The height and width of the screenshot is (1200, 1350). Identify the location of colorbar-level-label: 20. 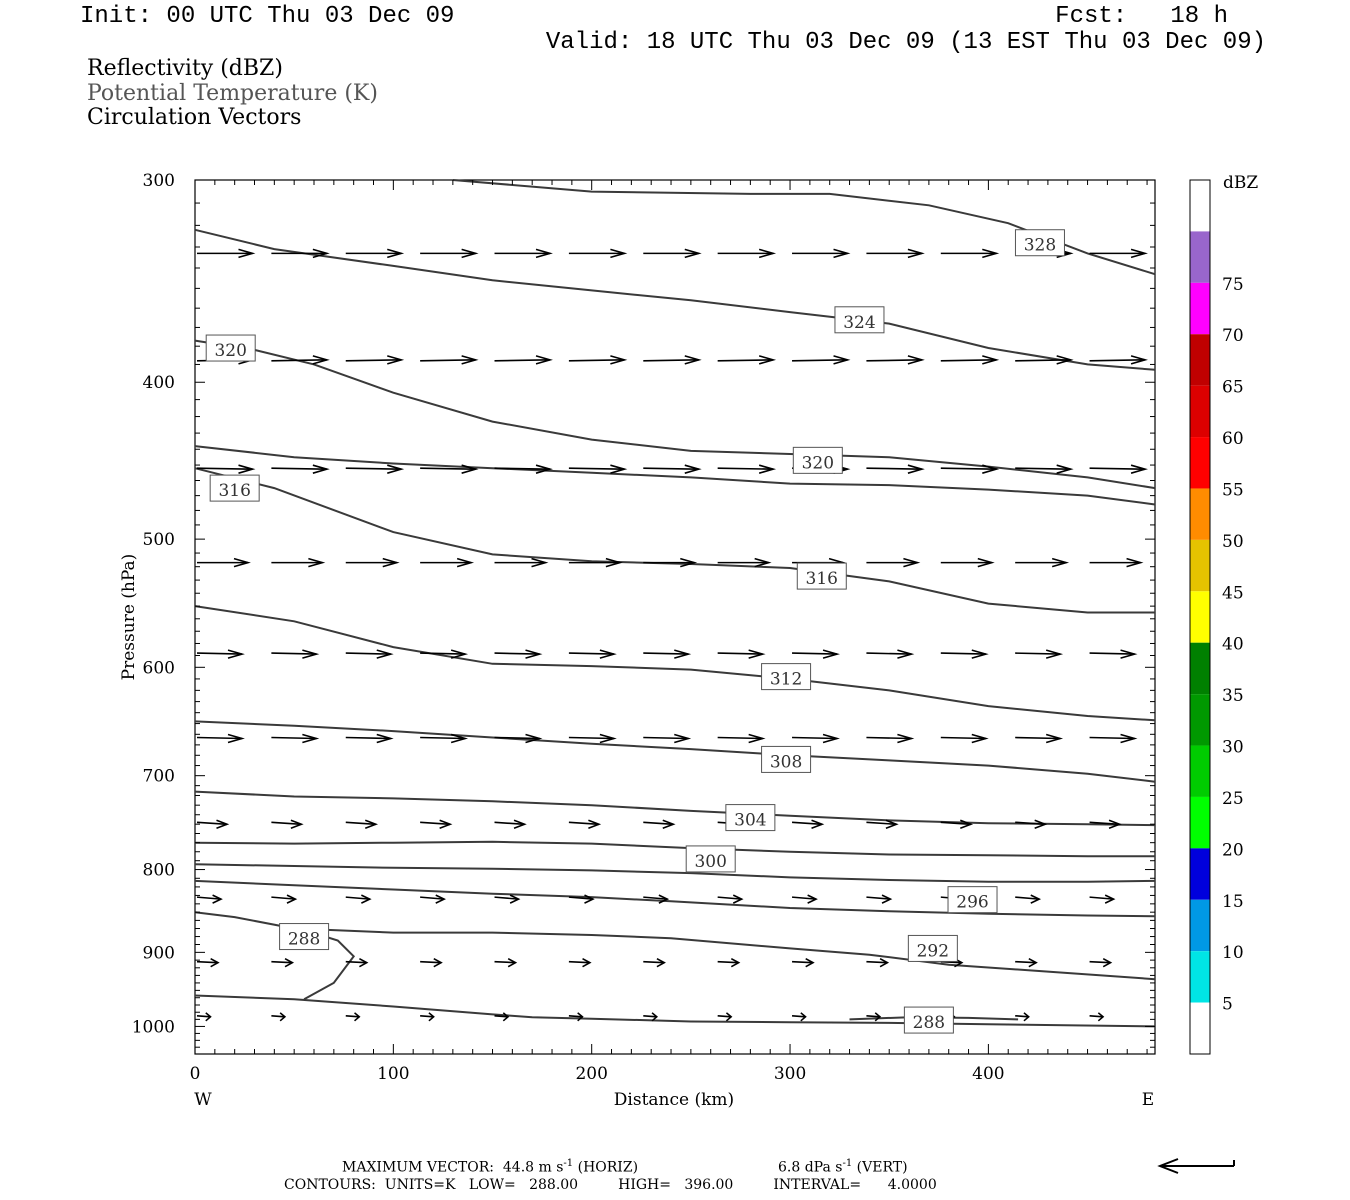
(1233, 850).